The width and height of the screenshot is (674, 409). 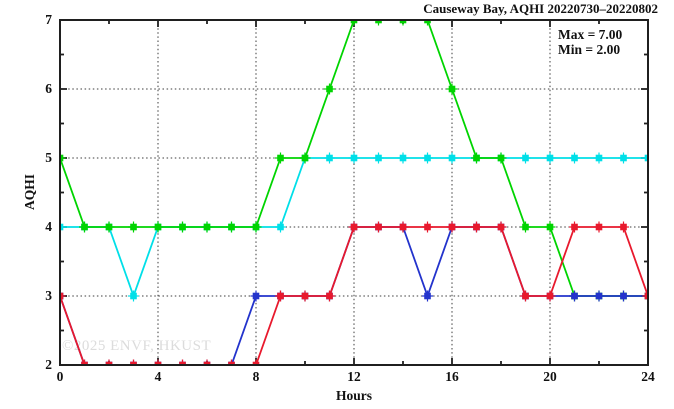 What do you see at coordinates (590, 34) in the screenshot?
I see `max-value-label: Max = 7.00` at bounding box center [590, 34].